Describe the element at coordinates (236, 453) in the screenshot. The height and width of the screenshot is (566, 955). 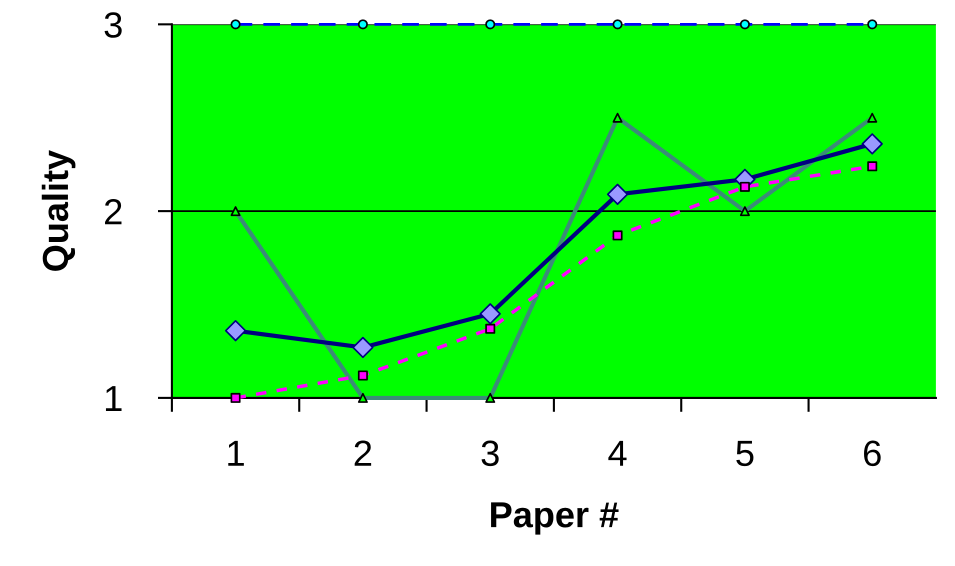
I see `x-tick-label: 1` at that location.